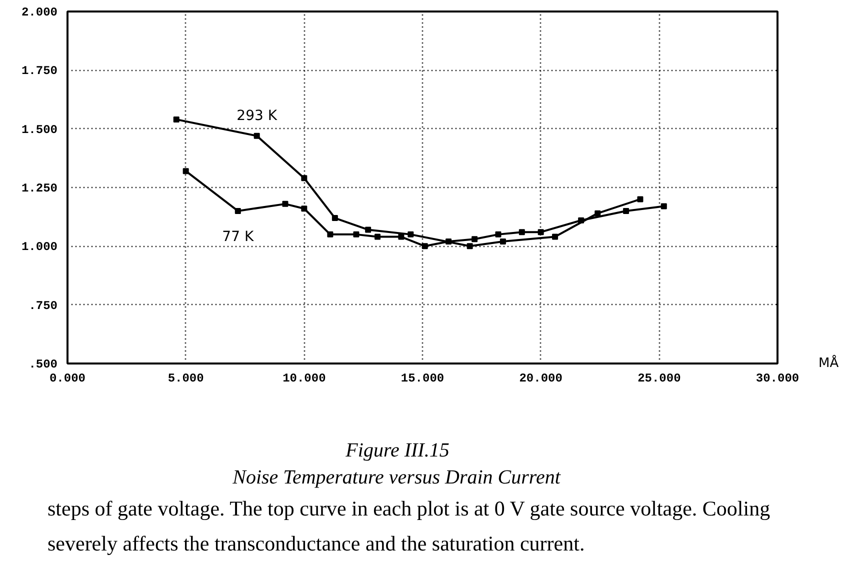 Image resolution: width=868 pixels, height=561 pixels. I want to click on y-tick-label: 1.750, so click(39, 71).